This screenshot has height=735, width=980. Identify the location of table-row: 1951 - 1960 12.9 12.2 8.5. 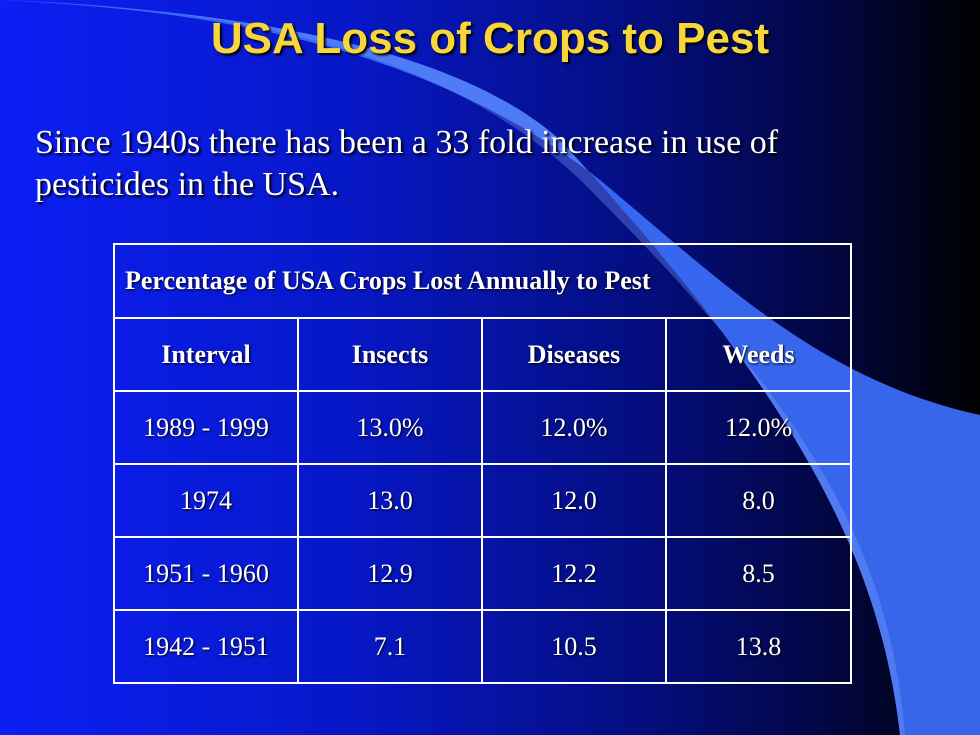
(483, 573).